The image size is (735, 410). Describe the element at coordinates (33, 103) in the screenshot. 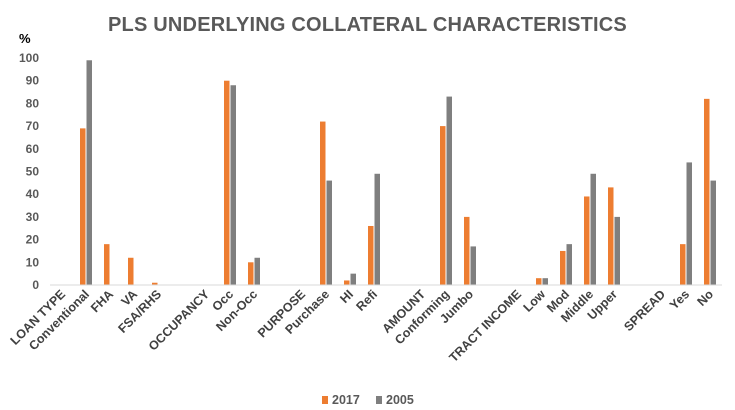

I see `y-tick-label: 80` at that location.